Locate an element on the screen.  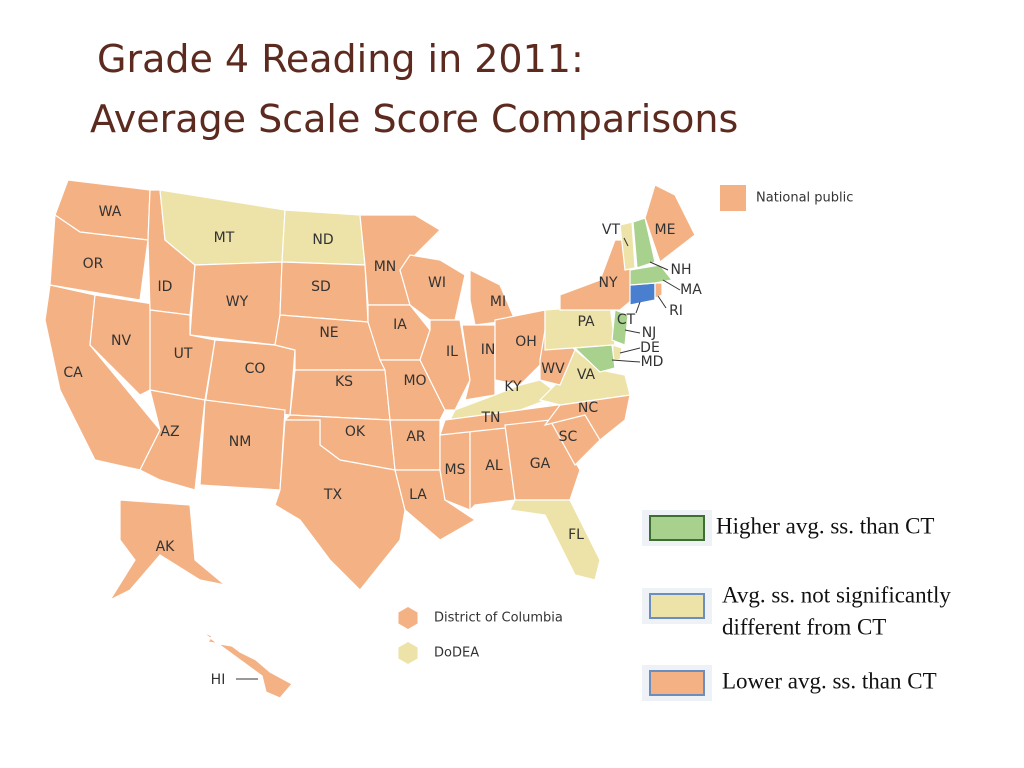
state-label: ID is located at coordinates (165, 287).